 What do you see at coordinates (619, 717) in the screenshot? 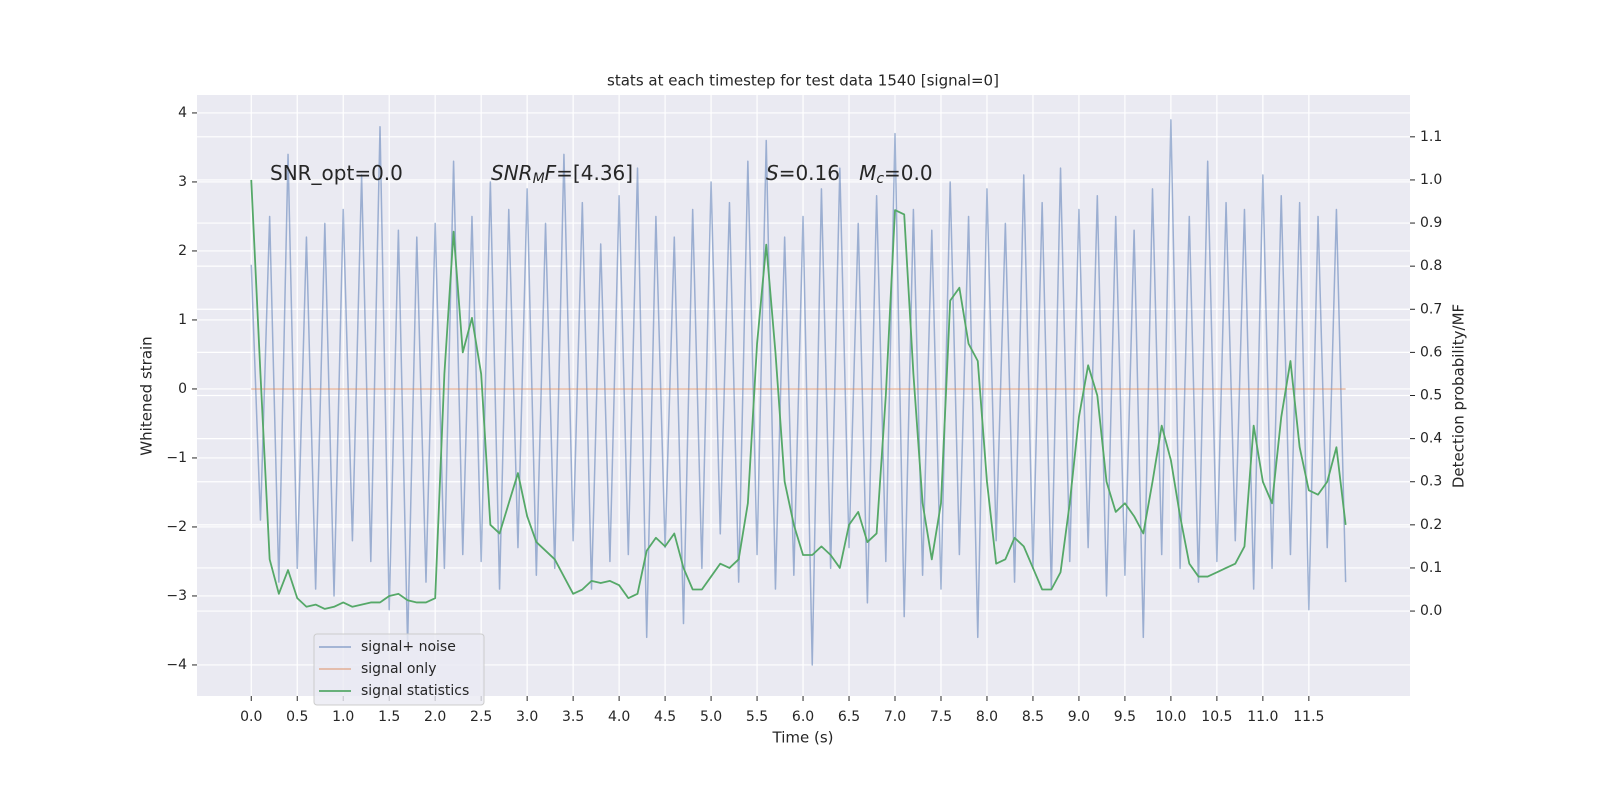
I see `x-tick-label: 4.0` at bounding box center [619, 717].